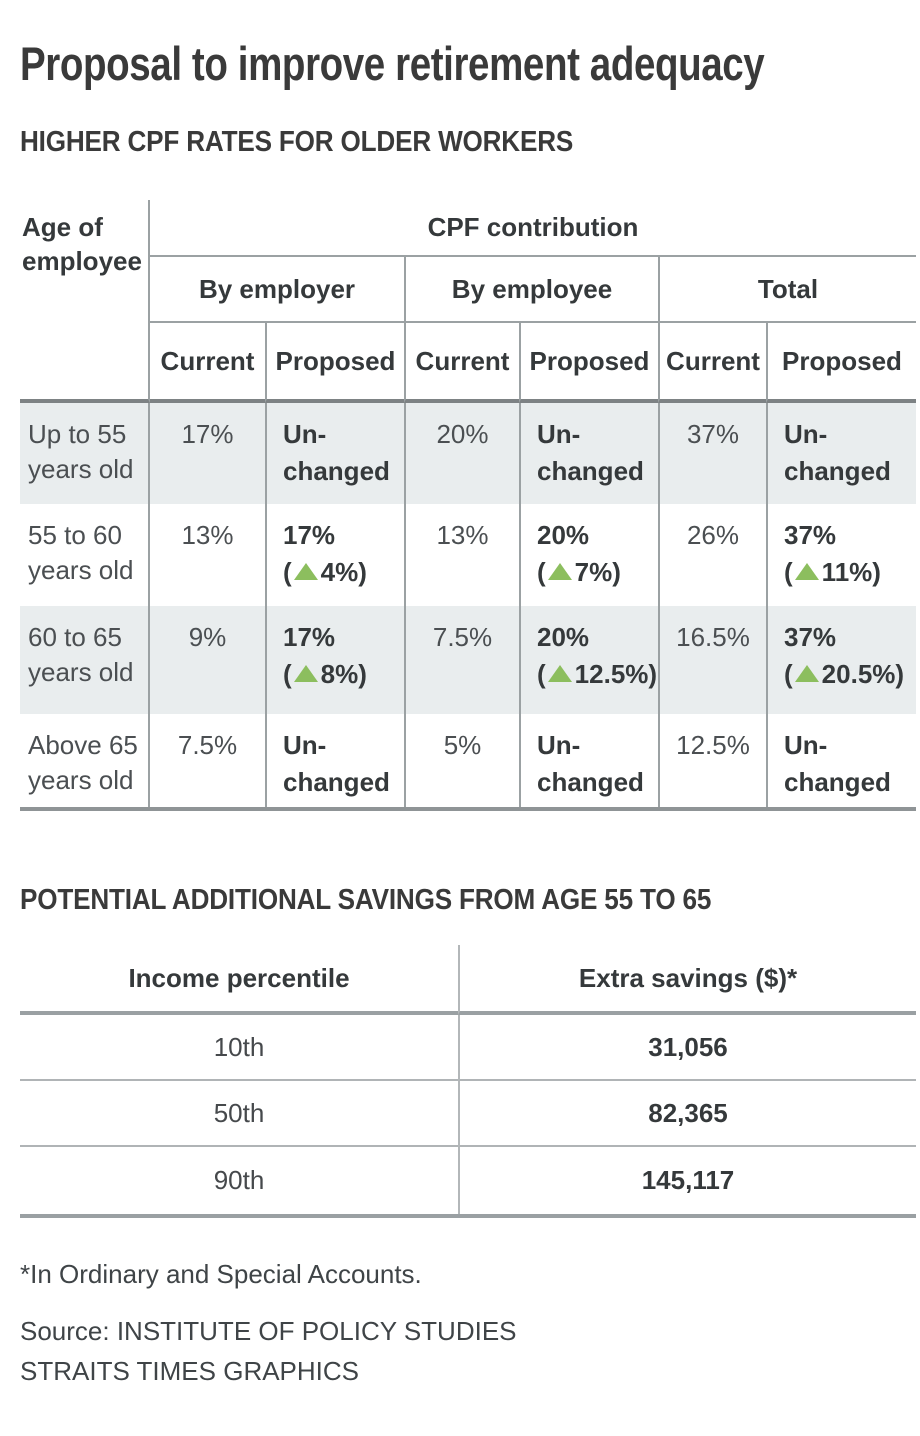  What do you see at coordinates (597, 674) in the screenshot?
I see `delta-line: (12.5%)` at bounding box center [597, 674].